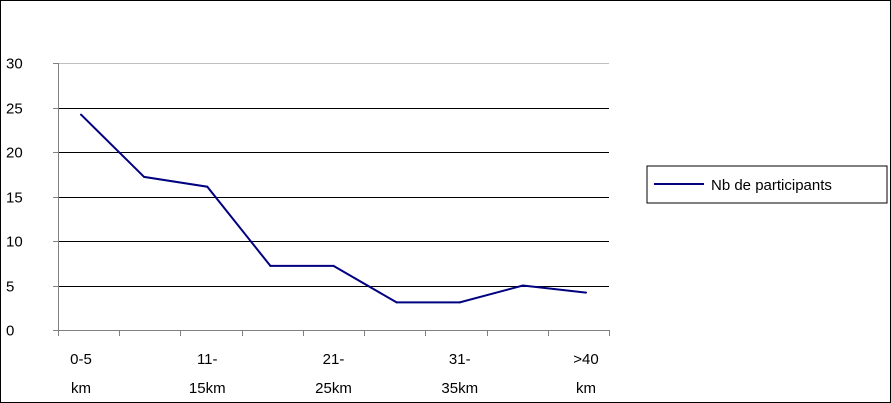 Image resolution: width=891 pixels, height=403 pixels. I want to click on x-axis-tick-labels: 0-5 km 11-15km 21-25km 31-35km >40 km, so click(334, 374).